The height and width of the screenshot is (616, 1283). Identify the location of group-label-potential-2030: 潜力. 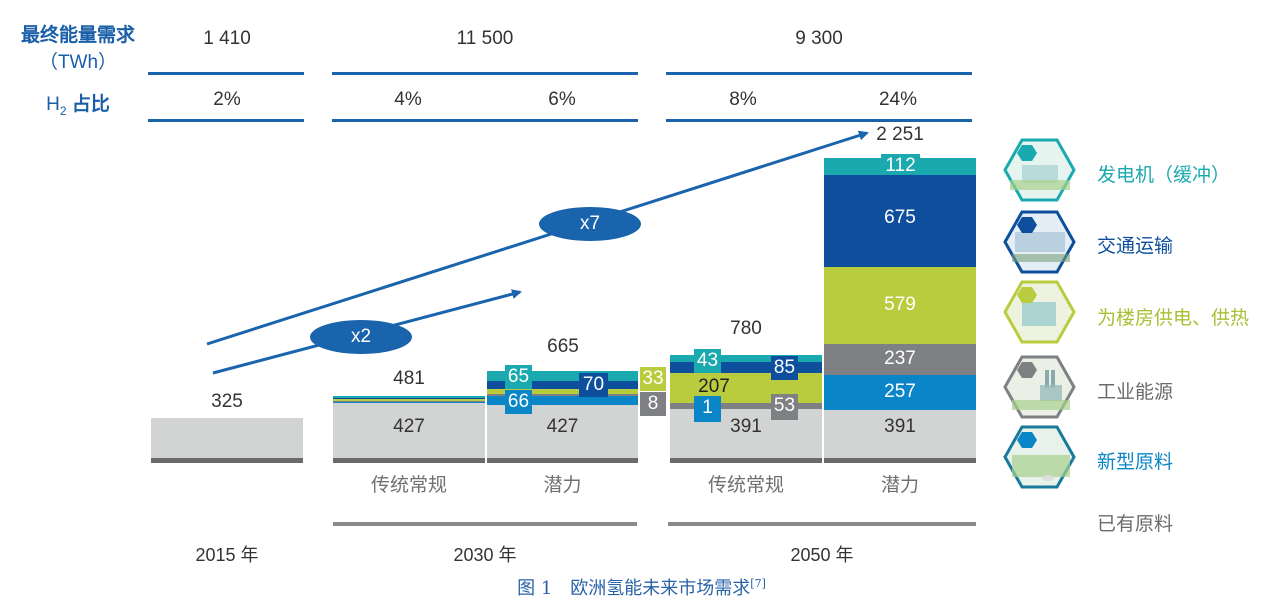
(562, 485).